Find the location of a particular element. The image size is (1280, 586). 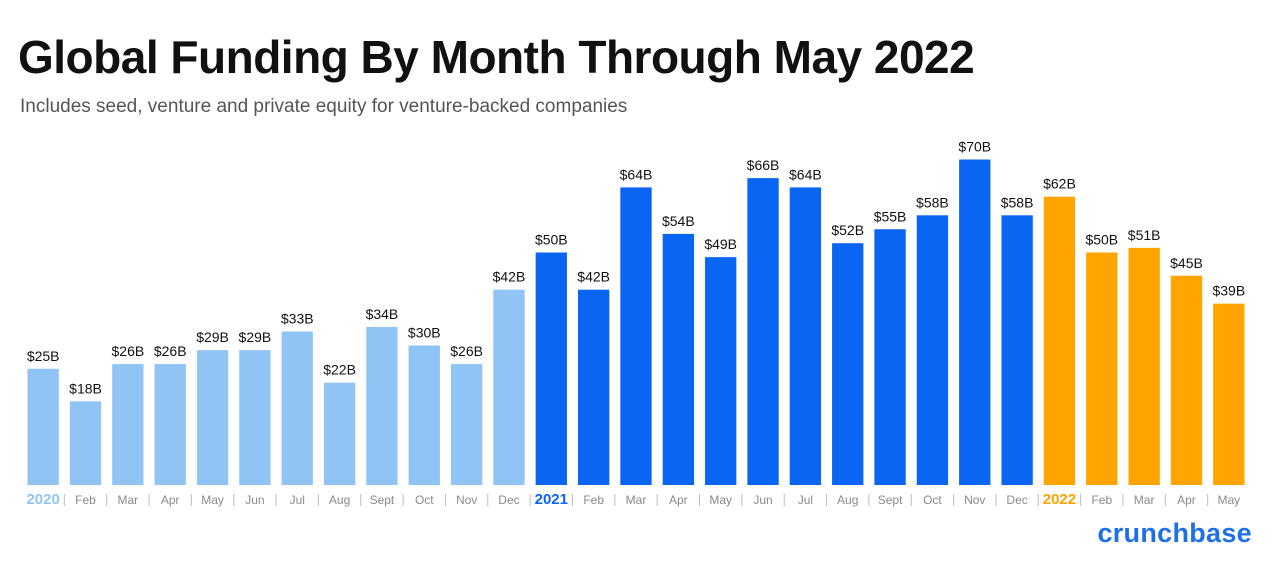

value-label-6: $33B is located at coordinates (297, 319).